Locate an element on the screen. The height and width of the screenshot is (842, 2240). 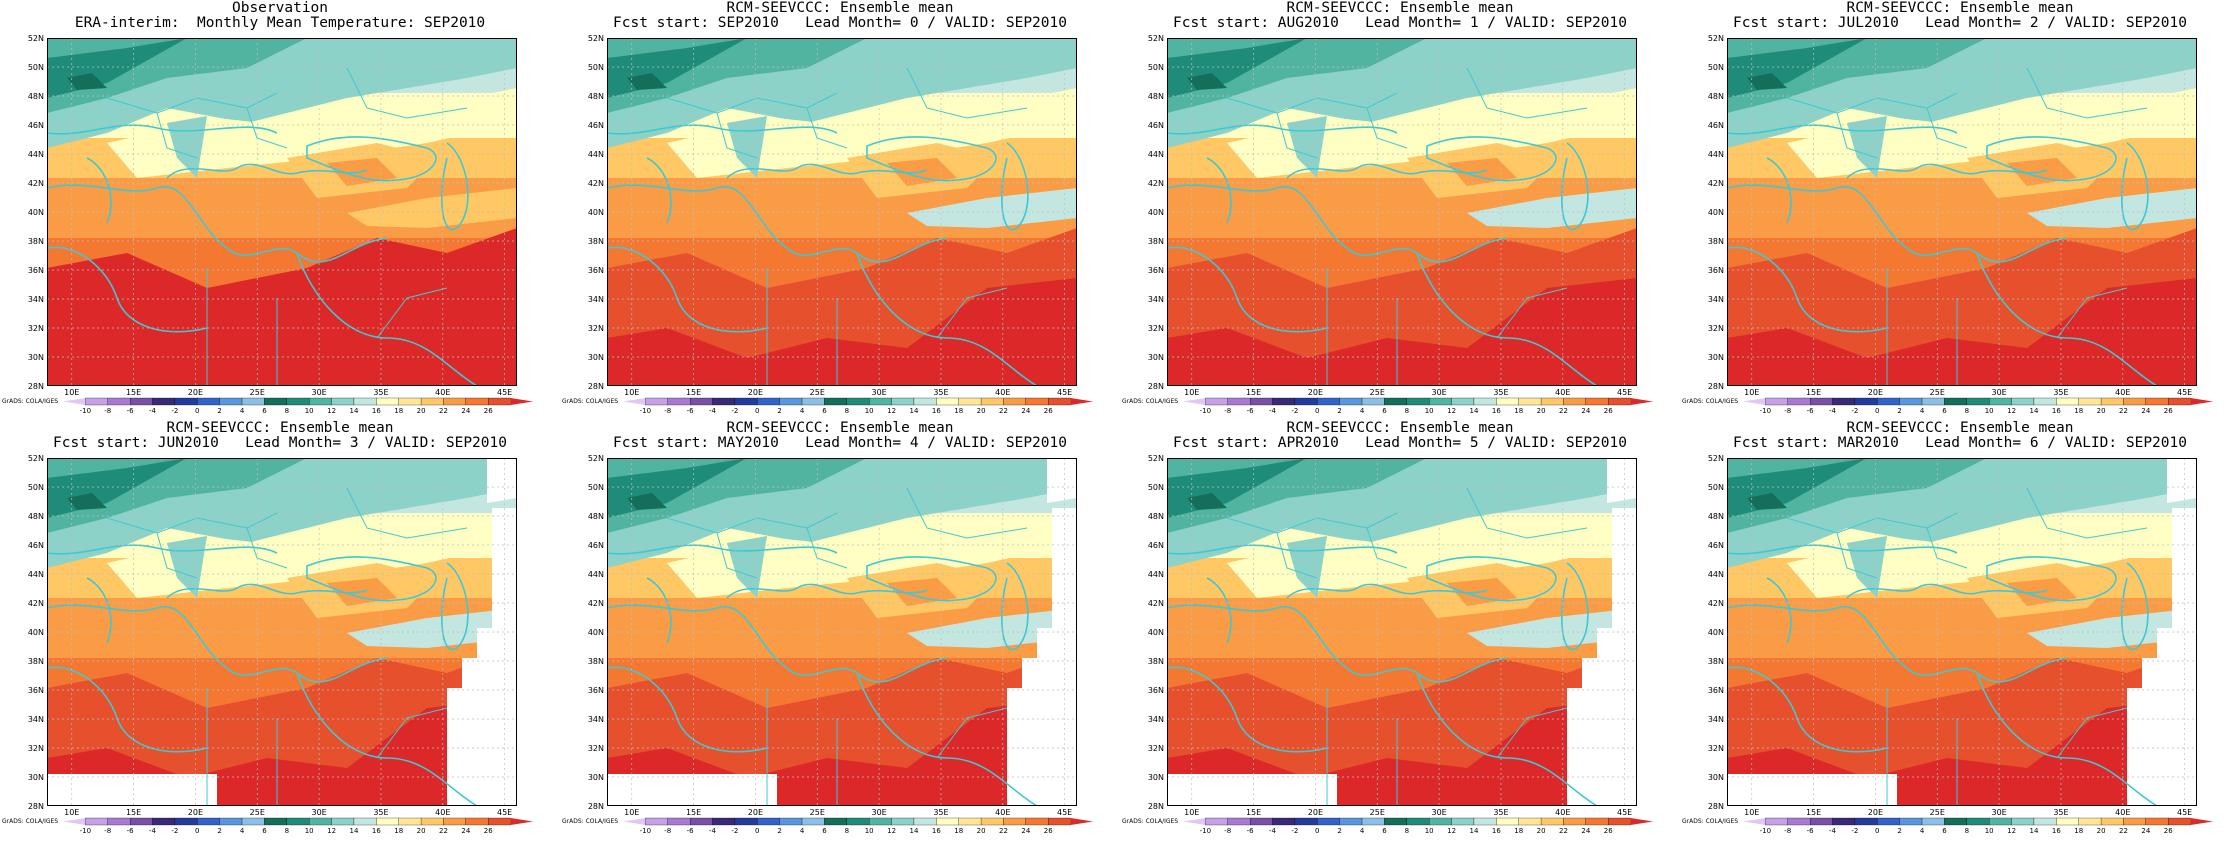
grads-credit: GrADS: COLA/IGES is located at coordinates (1150, 401).